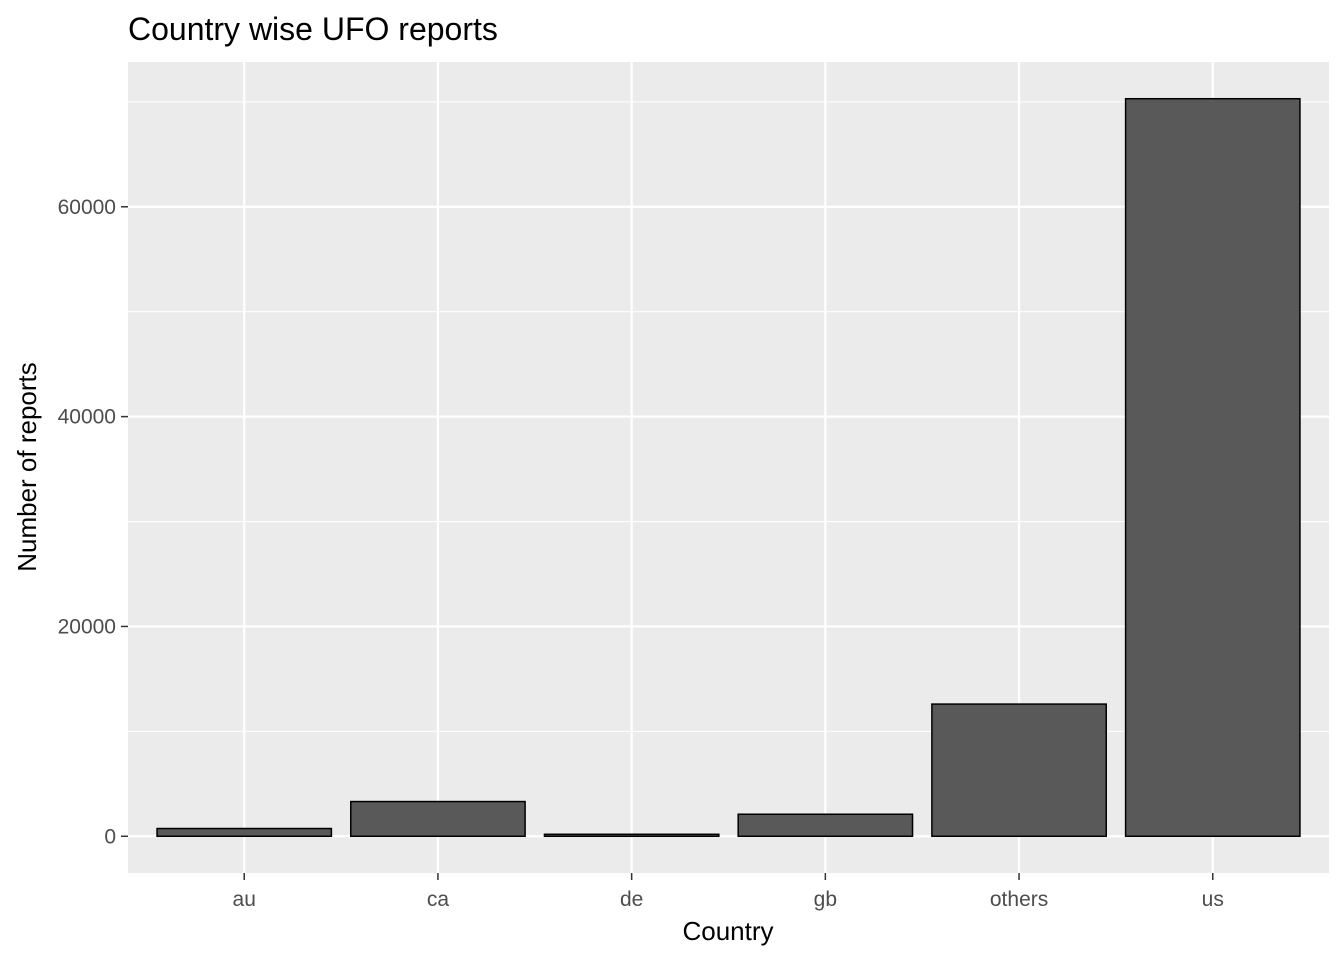  I want to click on bar-us, so click(1212, 467).